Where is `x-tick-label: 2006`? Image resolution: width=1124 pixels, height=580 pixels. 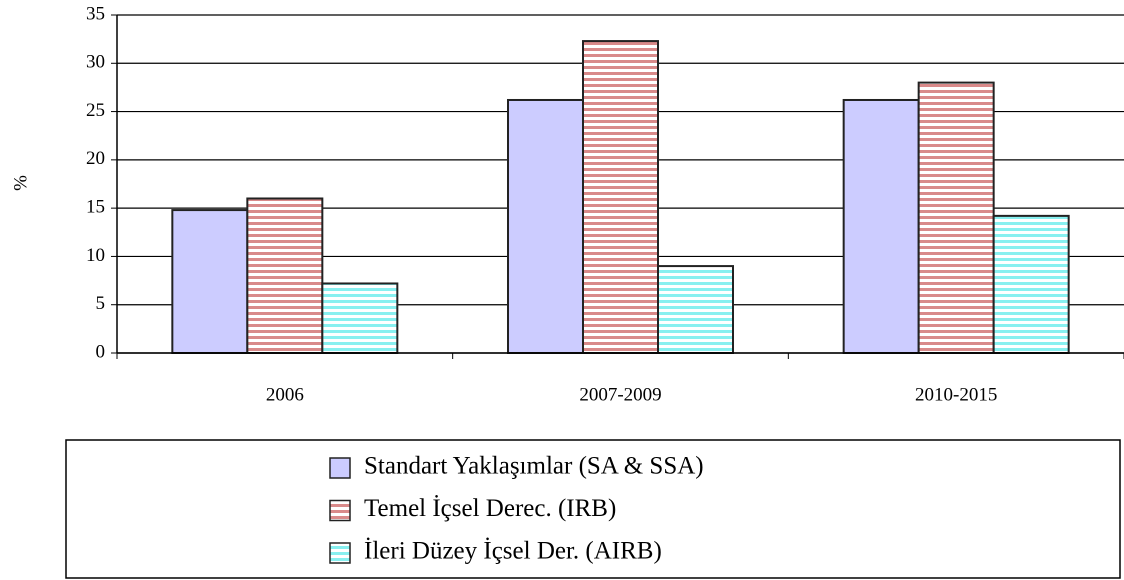 x-tick-label: 2006 is located at coordinates (285, 394).